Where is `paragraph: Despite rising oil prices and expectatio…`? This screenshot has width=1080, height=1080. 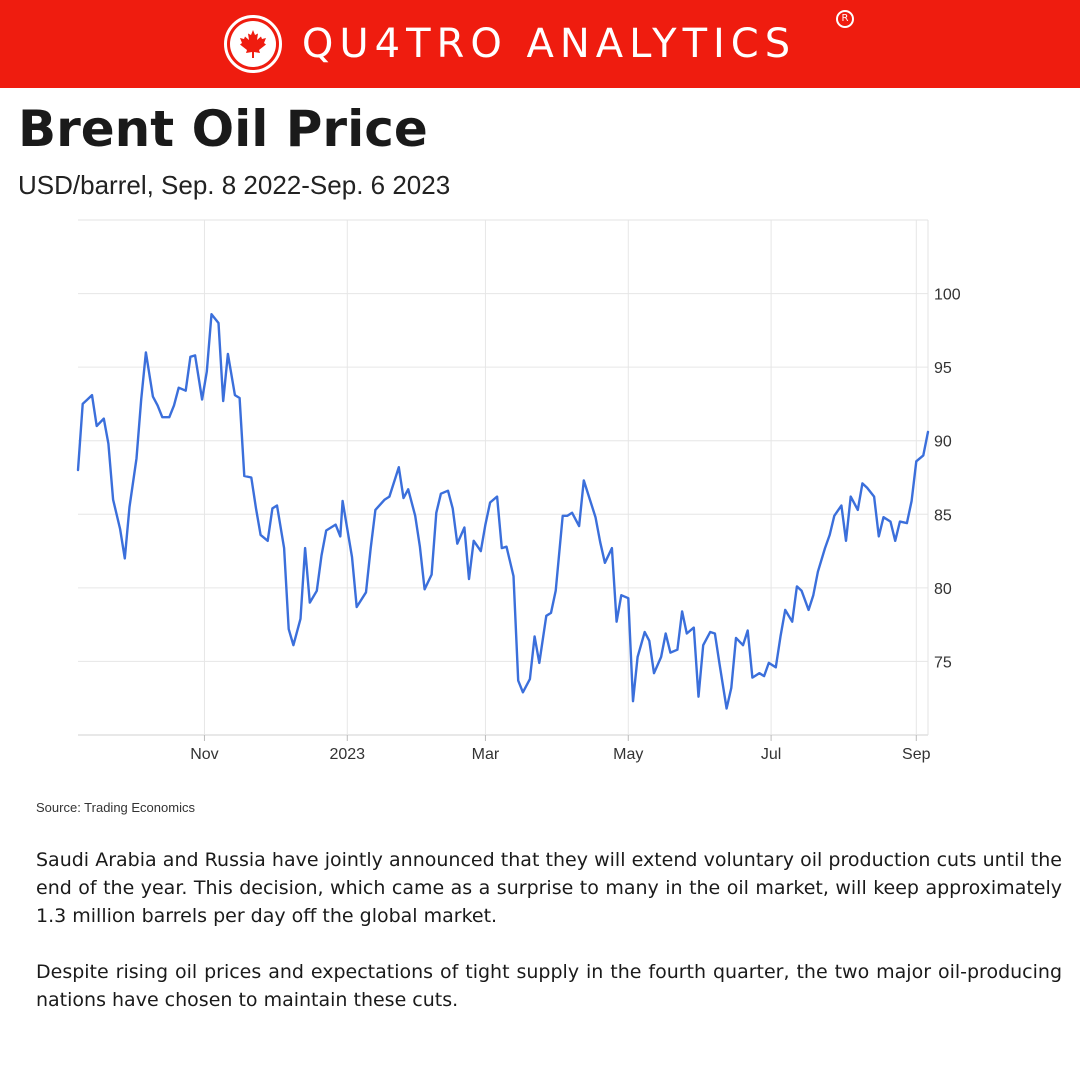
paragraph: Despite rising oil prices and expectatio… is located at coordinates (549, 986).